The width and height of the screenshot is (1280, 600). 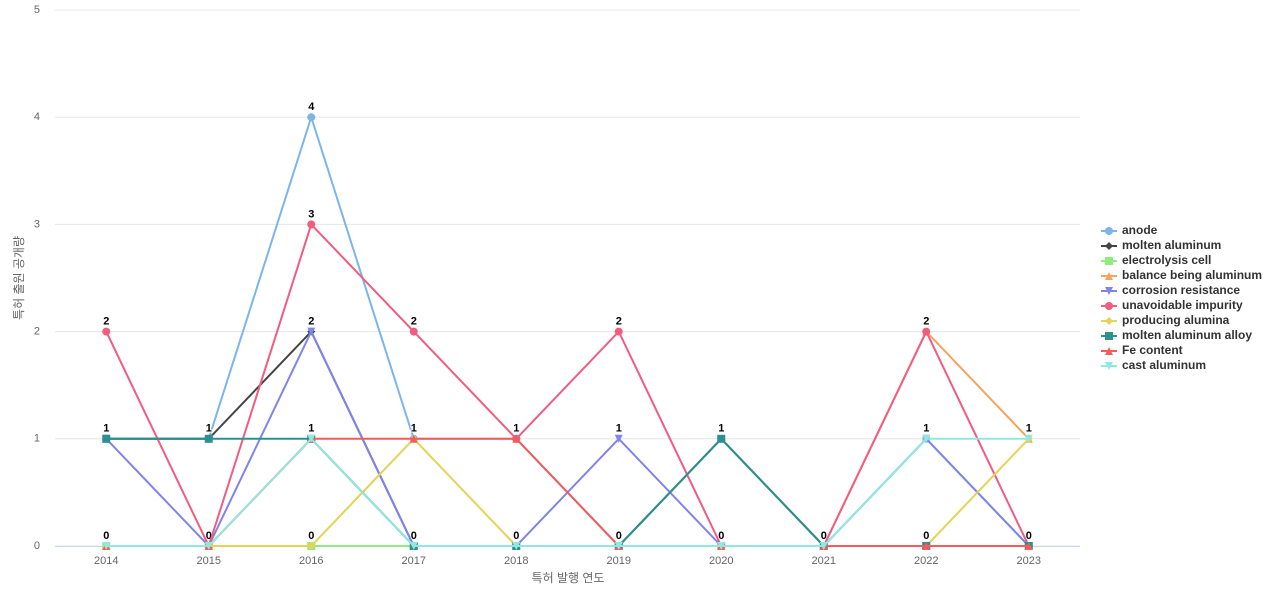 I want to click on legend-item: balance being aluminum, so click(x=1181, y=275).